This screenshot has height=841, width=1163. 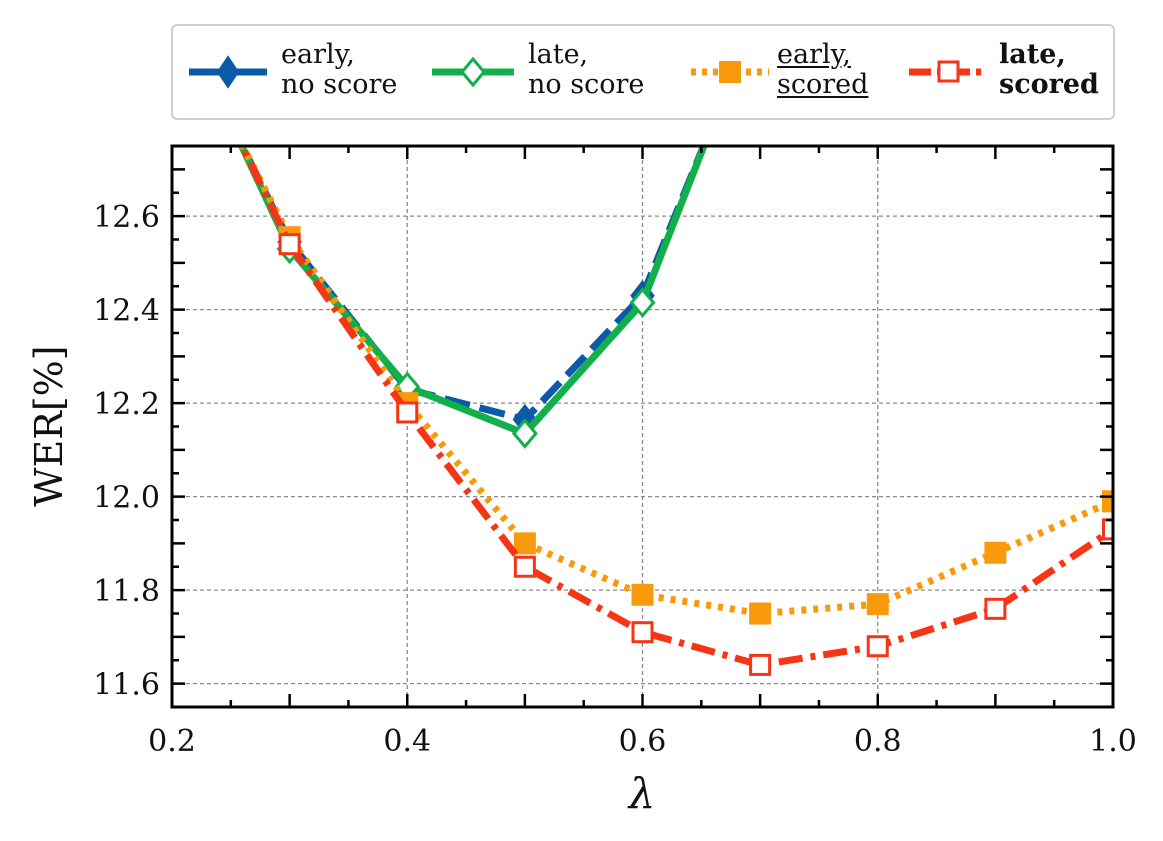 What do you see at coordinates (228, 72) in the screenshot?
I see `legend-swatch-early-no-score` at bounding box center [228, 72].